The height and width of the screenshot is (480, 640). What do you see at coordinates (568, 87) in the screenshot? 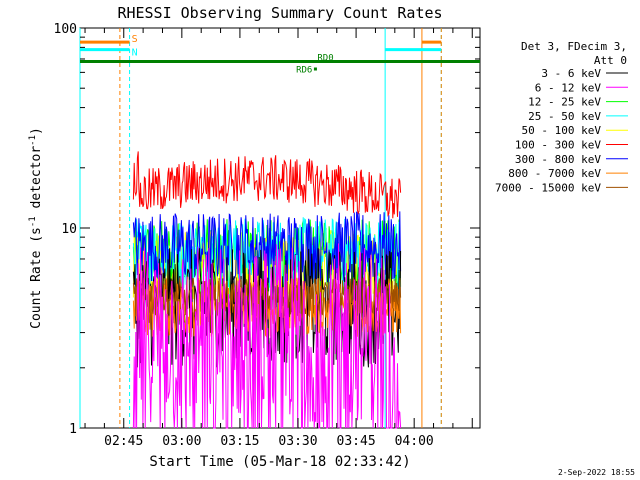
I see `legend-label: 6 - 12 keV` at bounding box center [568, 87].